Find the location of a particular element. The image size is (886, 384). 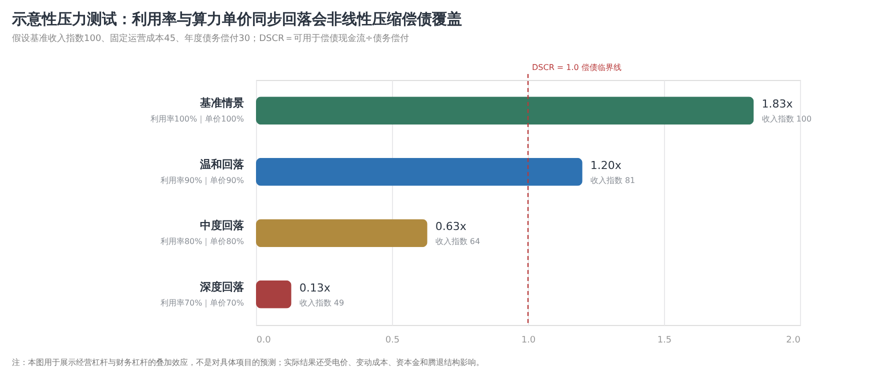

y-tick-label: 温和回落 is located at coordinates (222, 164).